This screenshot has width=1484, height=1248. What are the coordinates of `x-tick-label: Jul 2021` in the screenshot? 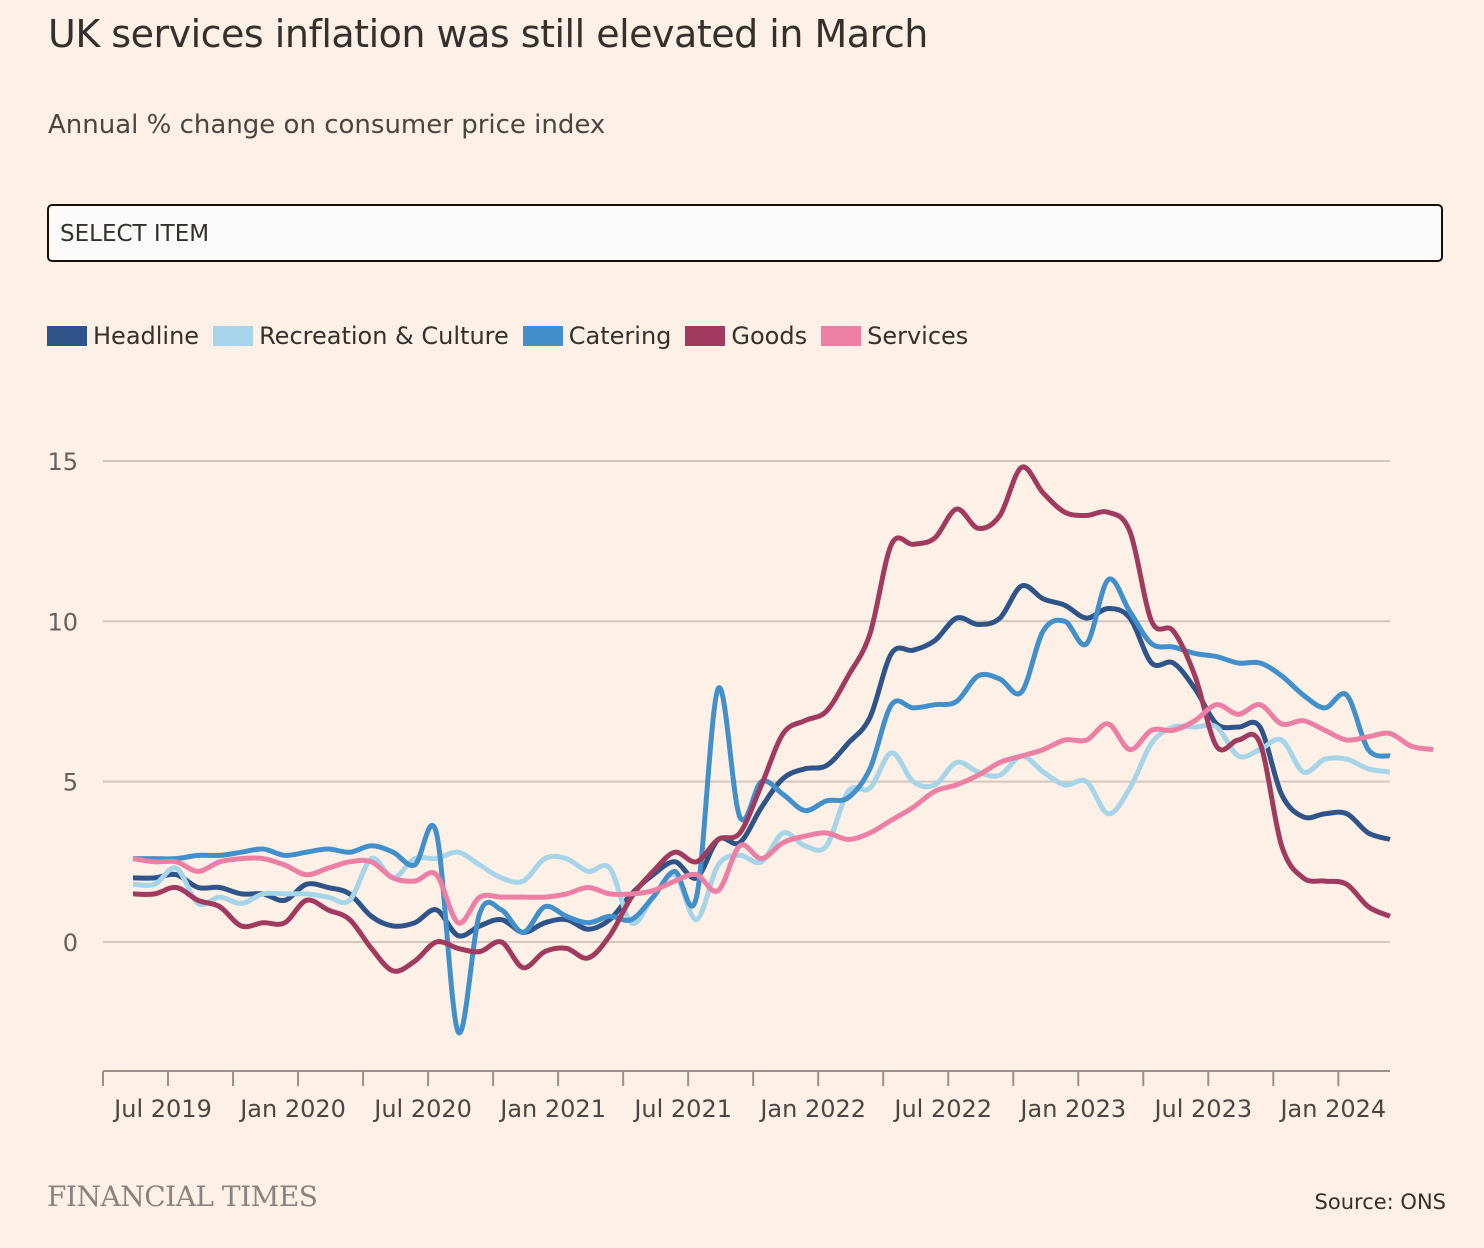 It's located at (682, 1109).